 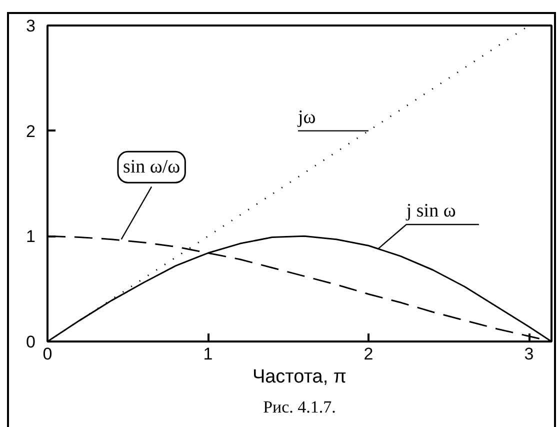 I want to click on annotation: j sin ω, so click(x=430, y=211).